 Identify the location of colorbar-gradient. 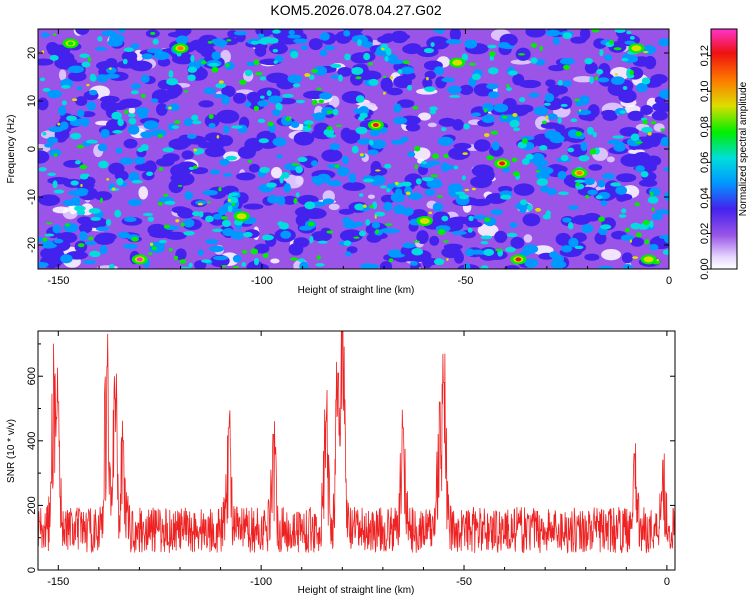
(724, 149).